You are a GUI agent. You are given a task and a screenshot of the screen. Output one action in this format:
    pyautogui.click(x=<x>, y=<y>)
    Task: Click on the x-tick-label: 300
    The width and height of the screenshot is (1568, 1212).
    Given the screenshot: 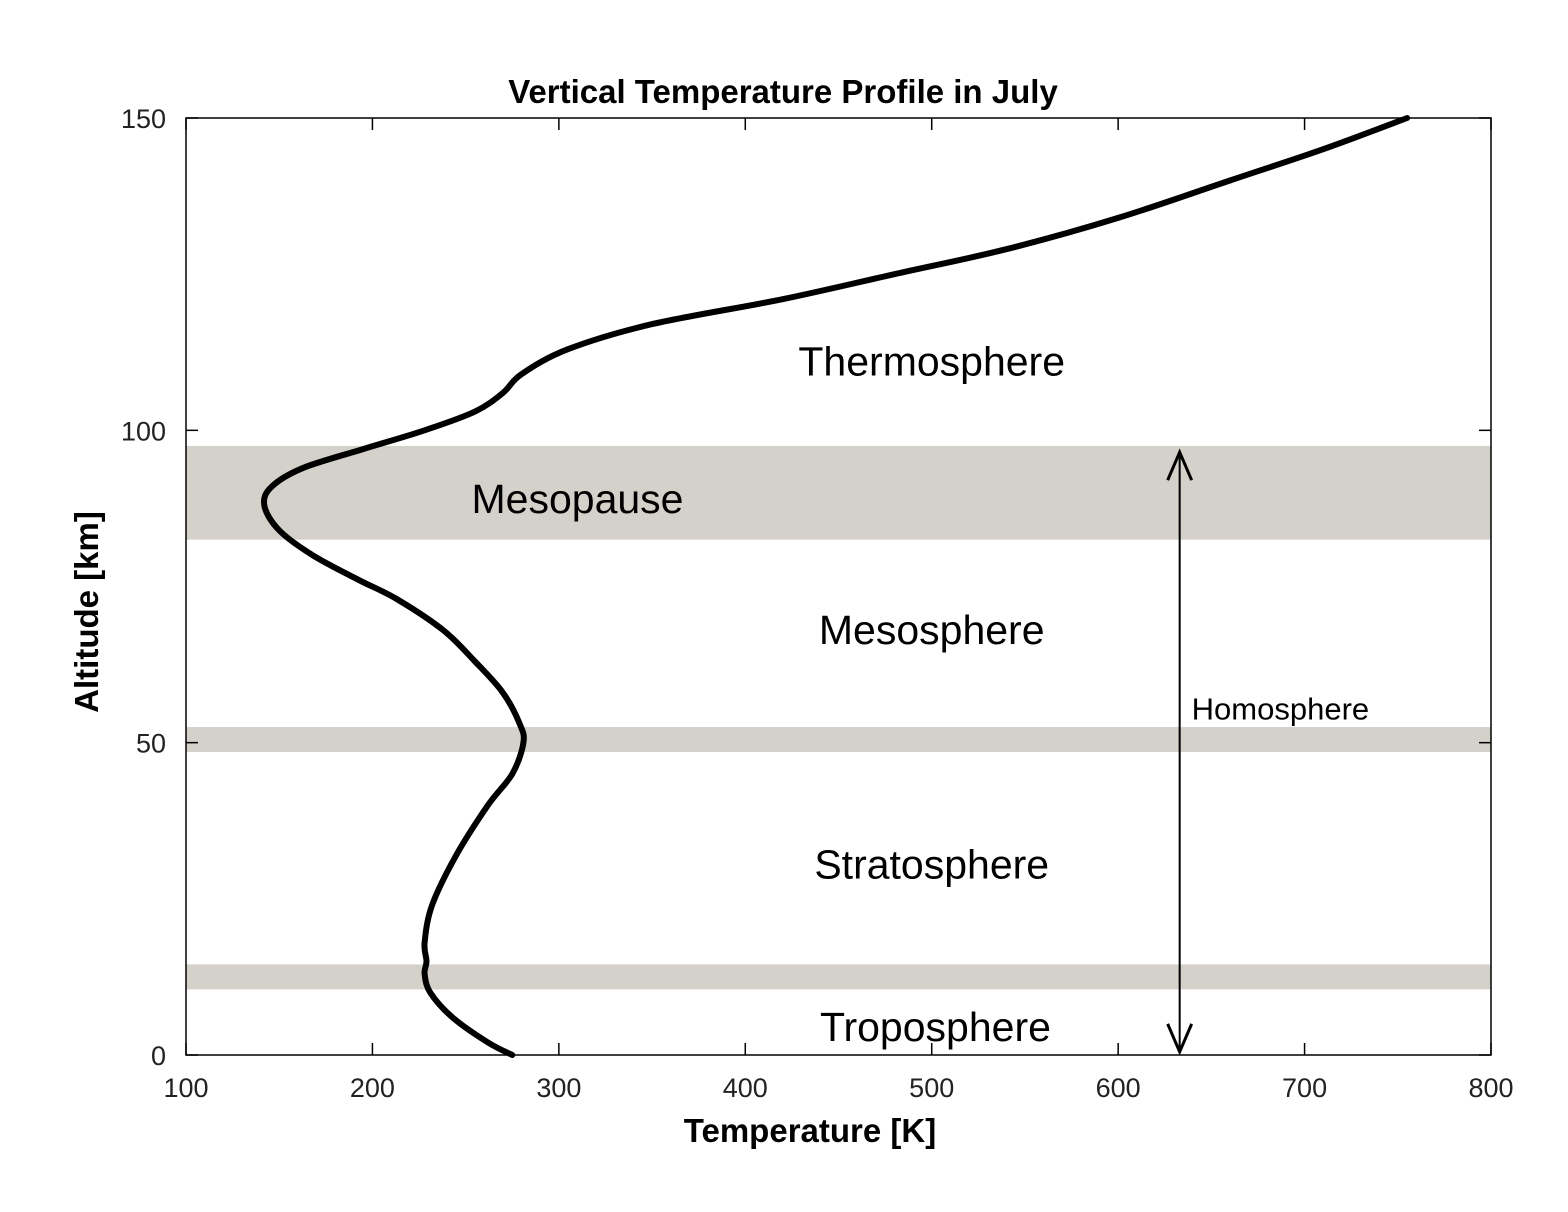 What is the action you would take?
    pyautogui.click(x=558, y=1088)
    